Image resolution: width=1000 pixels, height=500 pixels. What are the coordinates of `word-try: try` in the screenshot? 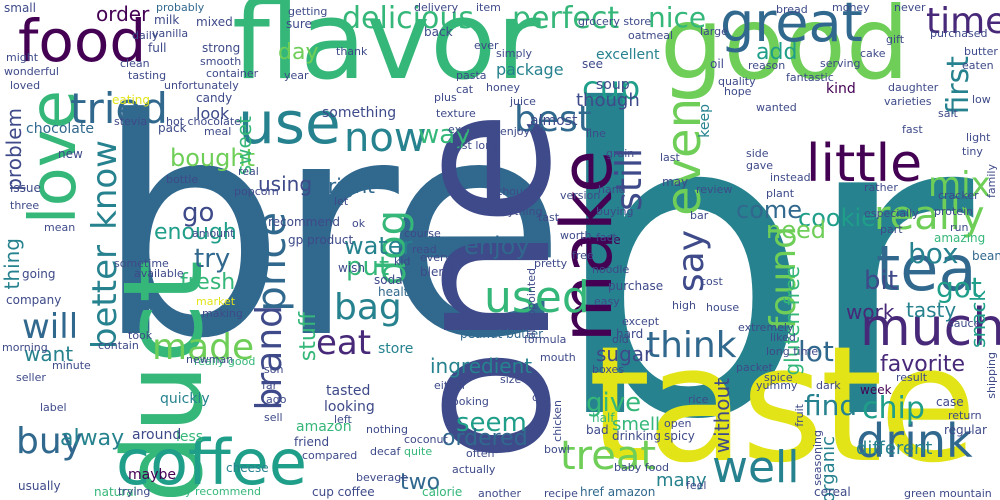 It's located at (212, 259).